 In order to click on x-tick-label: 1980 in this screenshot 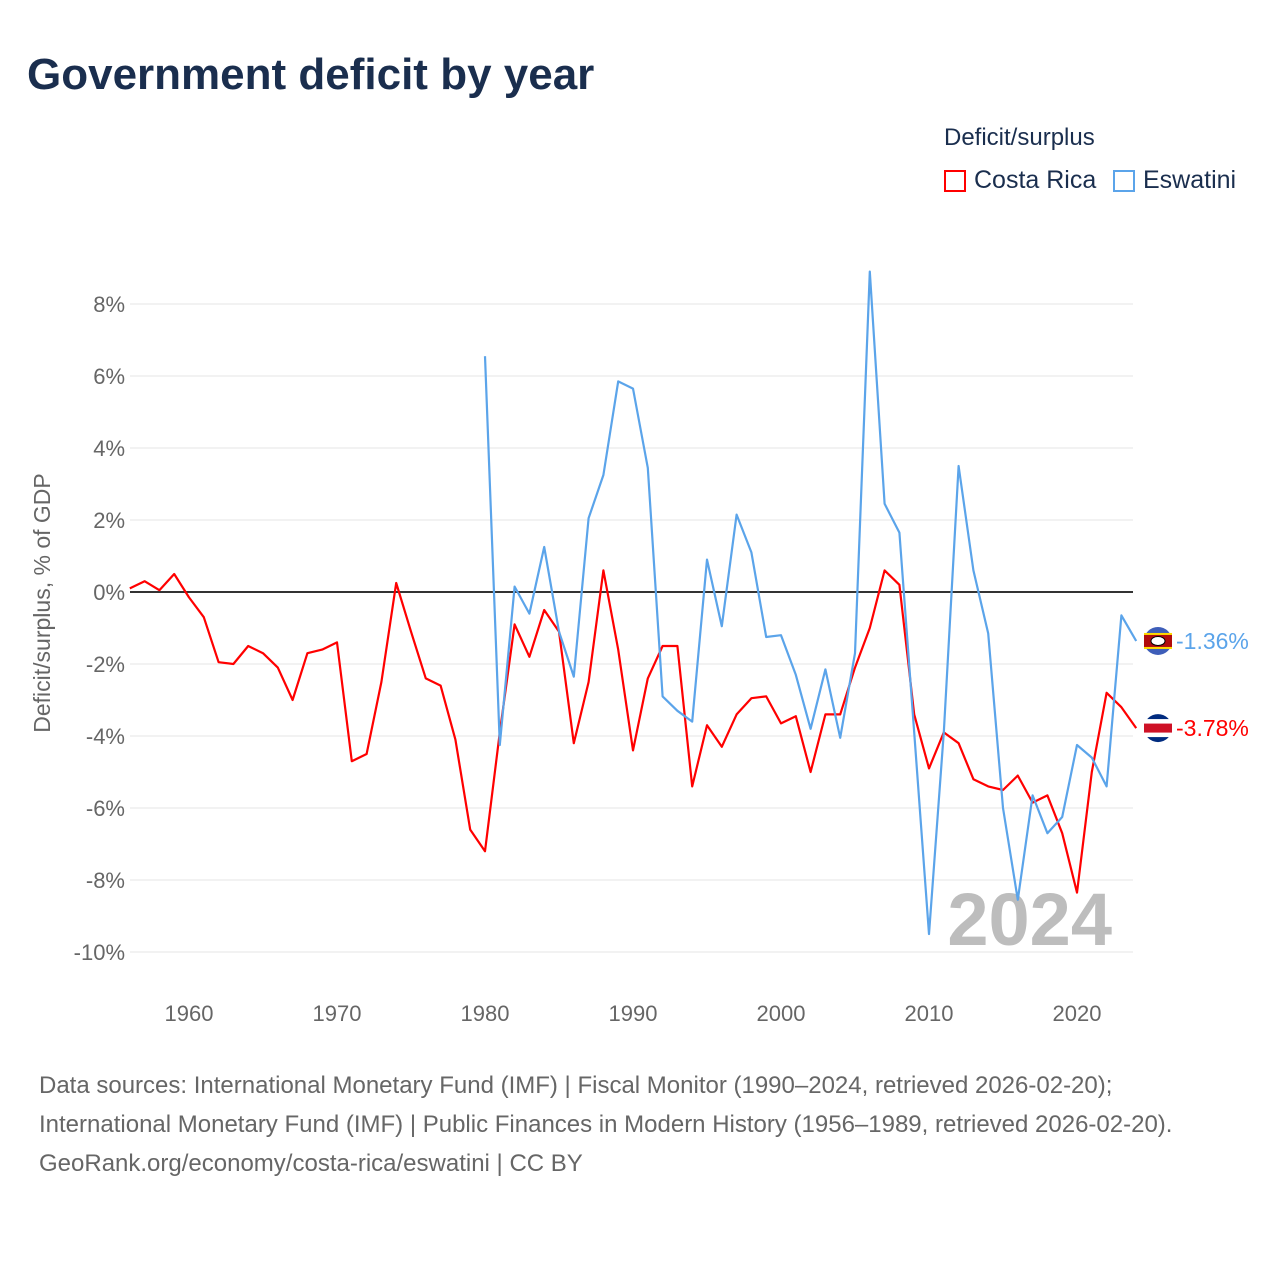, I will do `click(485, 1013)`.